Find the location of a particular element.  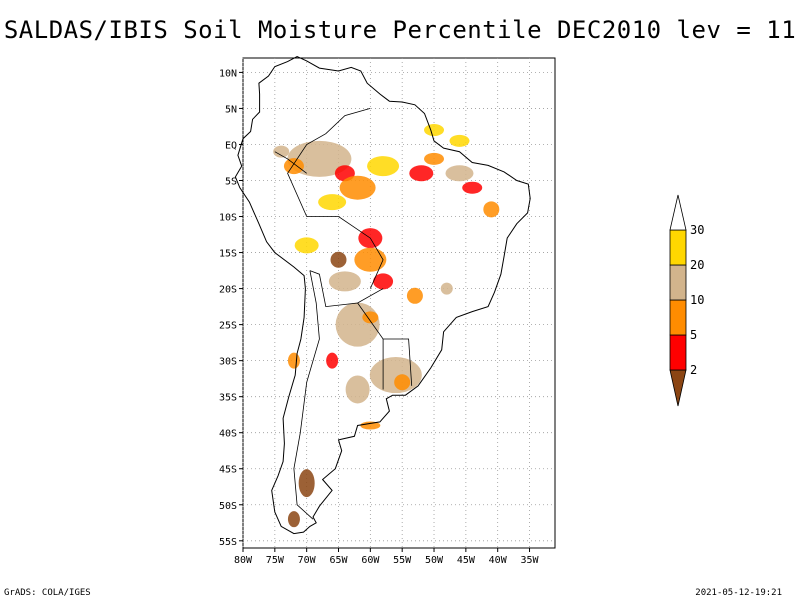

longitude-labels: 80W 75W 70W 65W 60W 55W 50W 45W 40W 35W is located at coordinates (387, 560).